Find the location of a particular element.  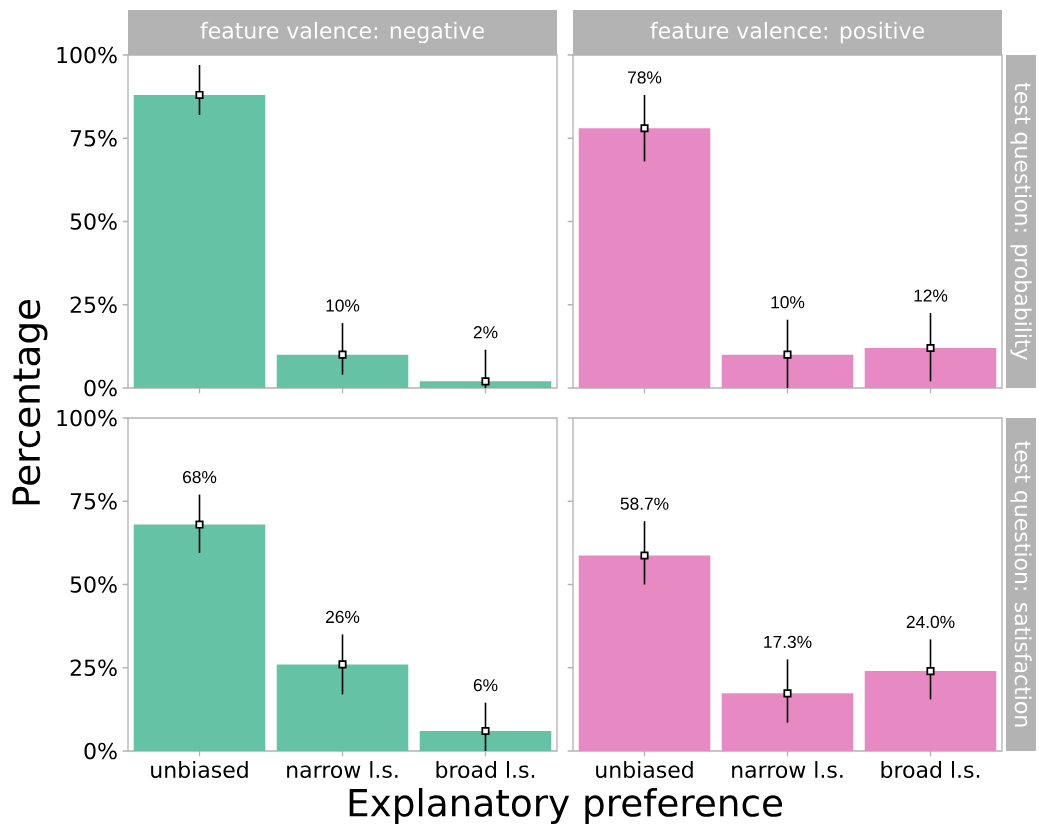

data-label: 26% is located at coordinates (343, 617).